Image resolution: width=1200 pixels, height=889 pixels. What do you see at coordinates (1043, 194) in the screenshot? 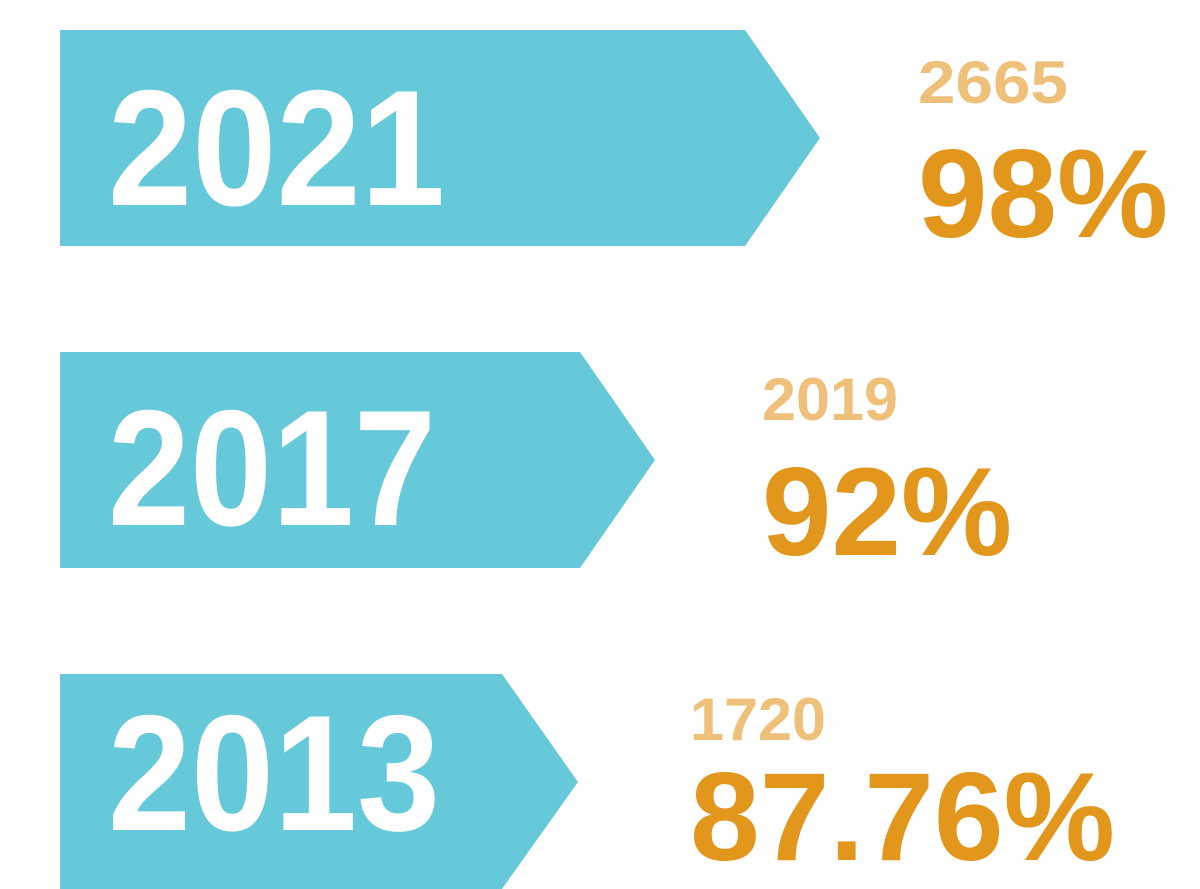
I see `percent-label: 98%` at bounding box center [1043, 194].